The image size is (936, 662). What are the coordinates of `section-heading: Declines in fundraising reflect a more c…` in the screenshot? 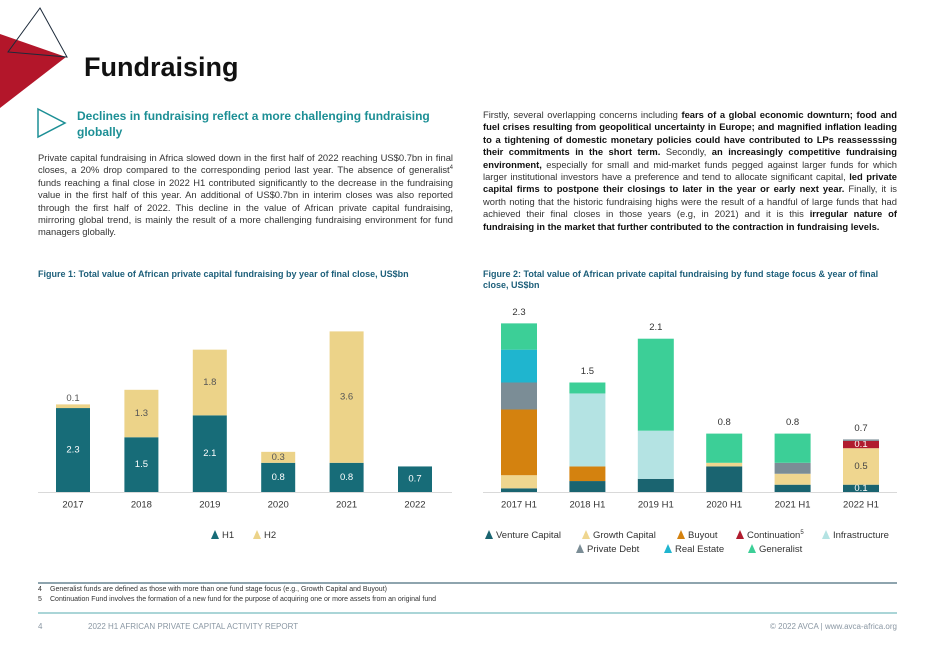 It's located at (253, 124).